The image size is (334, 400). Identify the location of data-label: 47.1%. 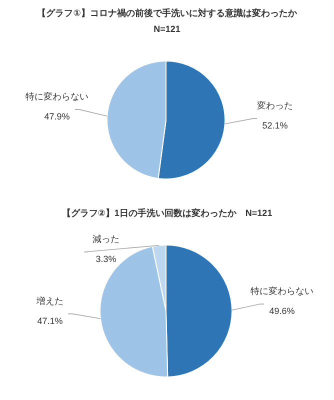
(50, 321).